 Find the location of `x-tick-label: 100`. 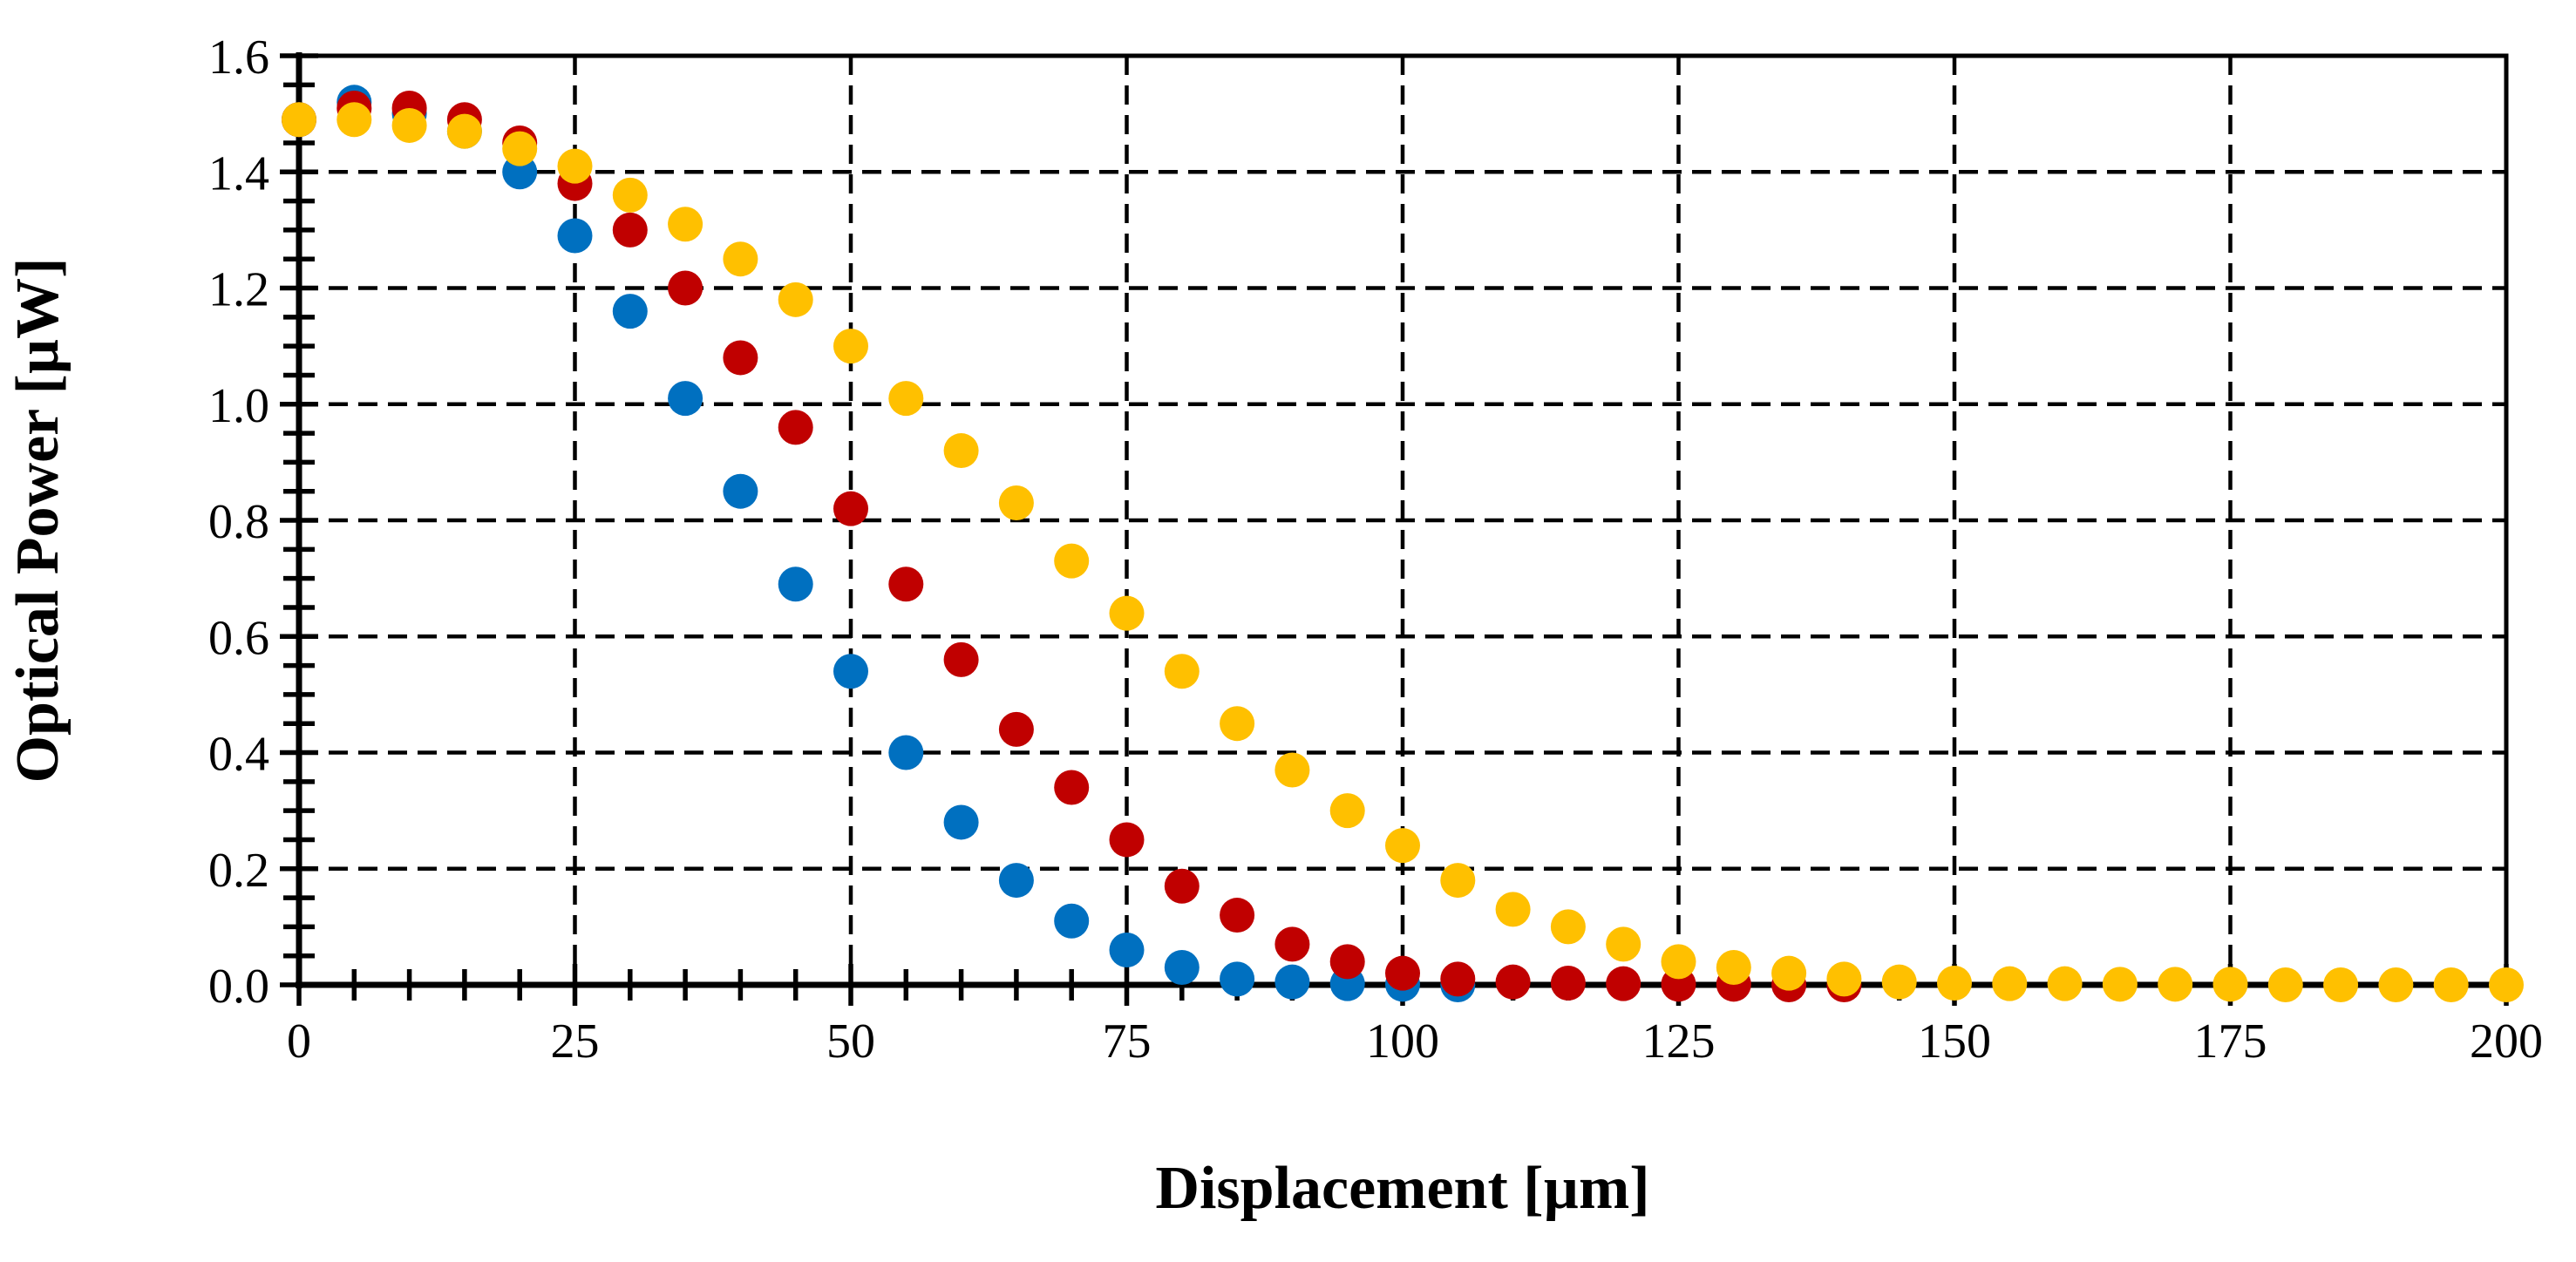

x-tick-label: 100 is located at coordinates (1402, 1041).